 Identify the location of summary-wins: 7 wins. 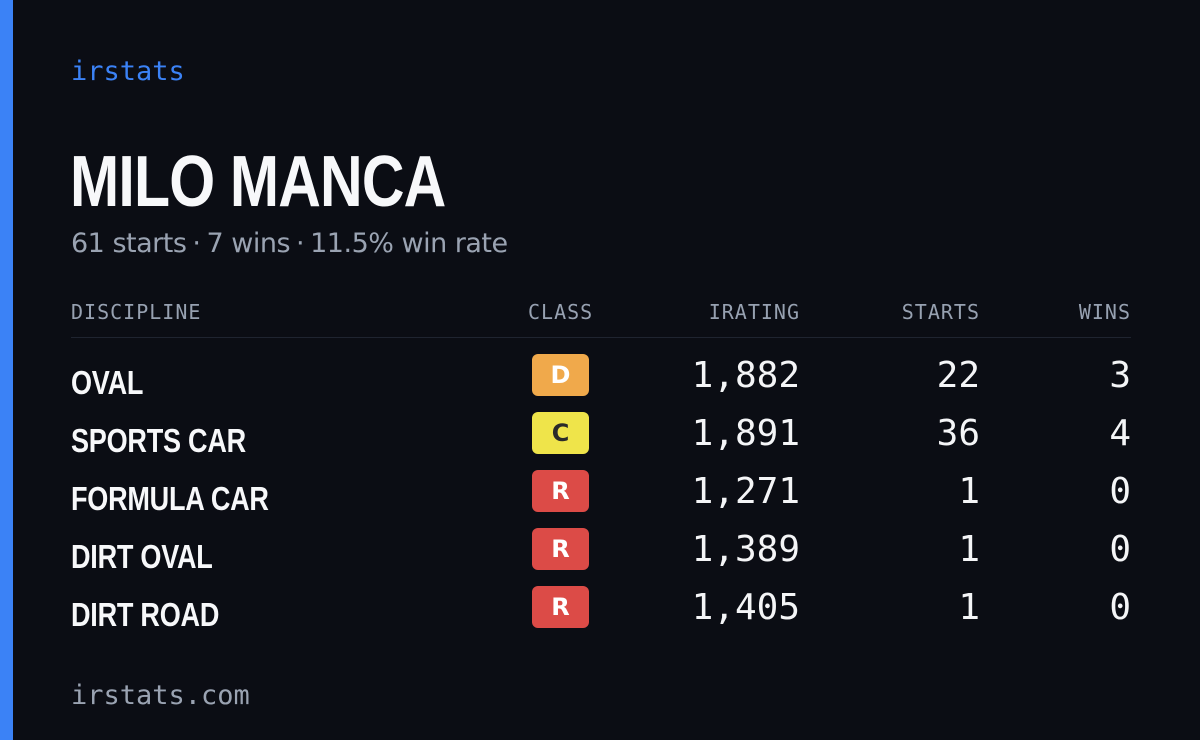
(248, 243).